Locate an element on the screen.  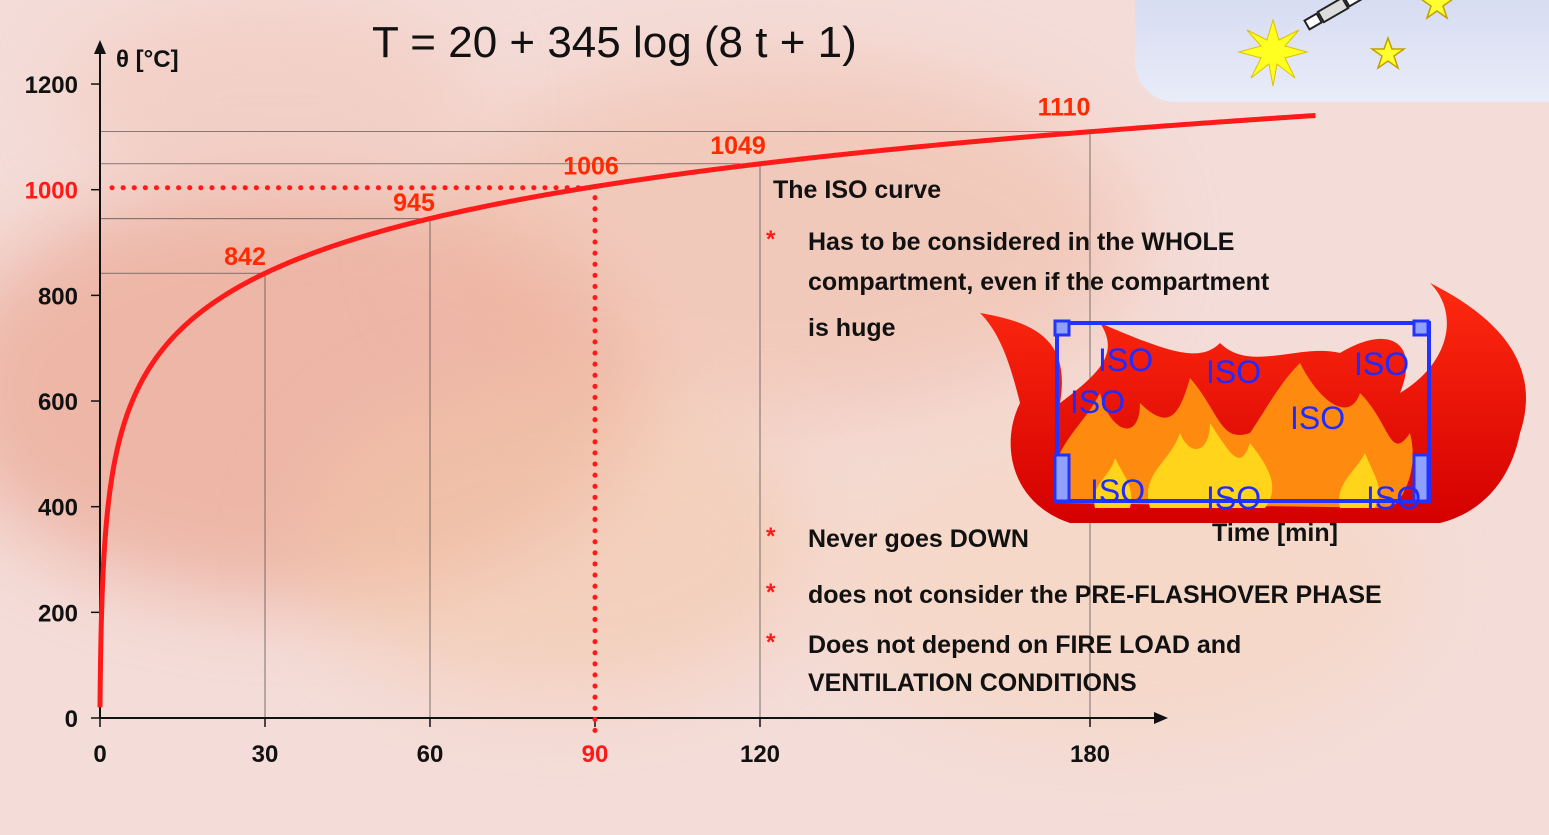
y-tick-label: 600 is located at coordinates (58, 402).